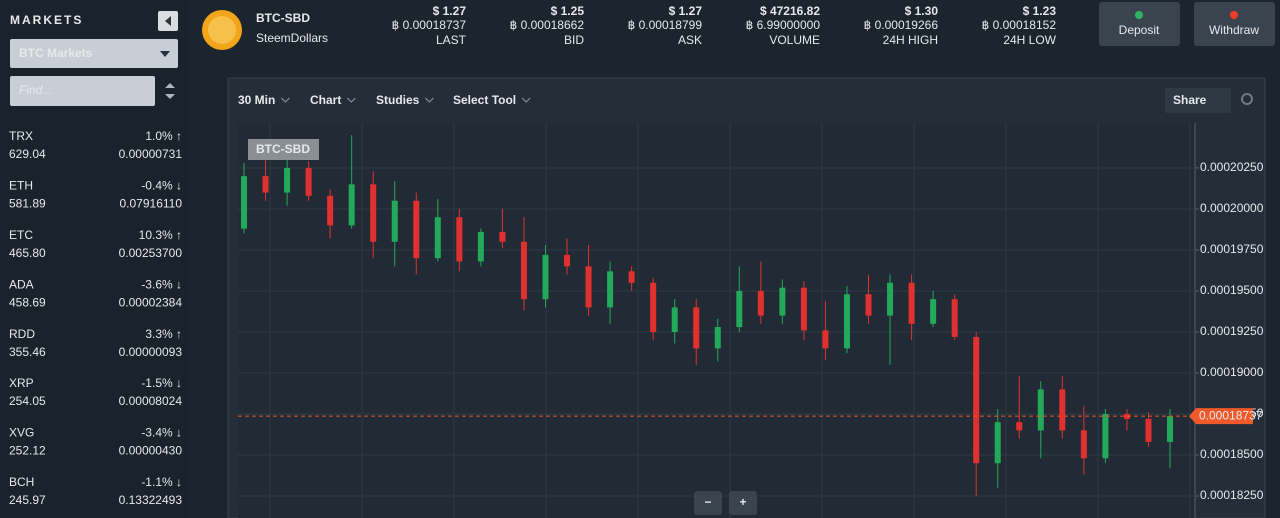 The height and width of the screenshot is (518, 1280). I want to click on market-symbol: XRP, so click(21, 383).